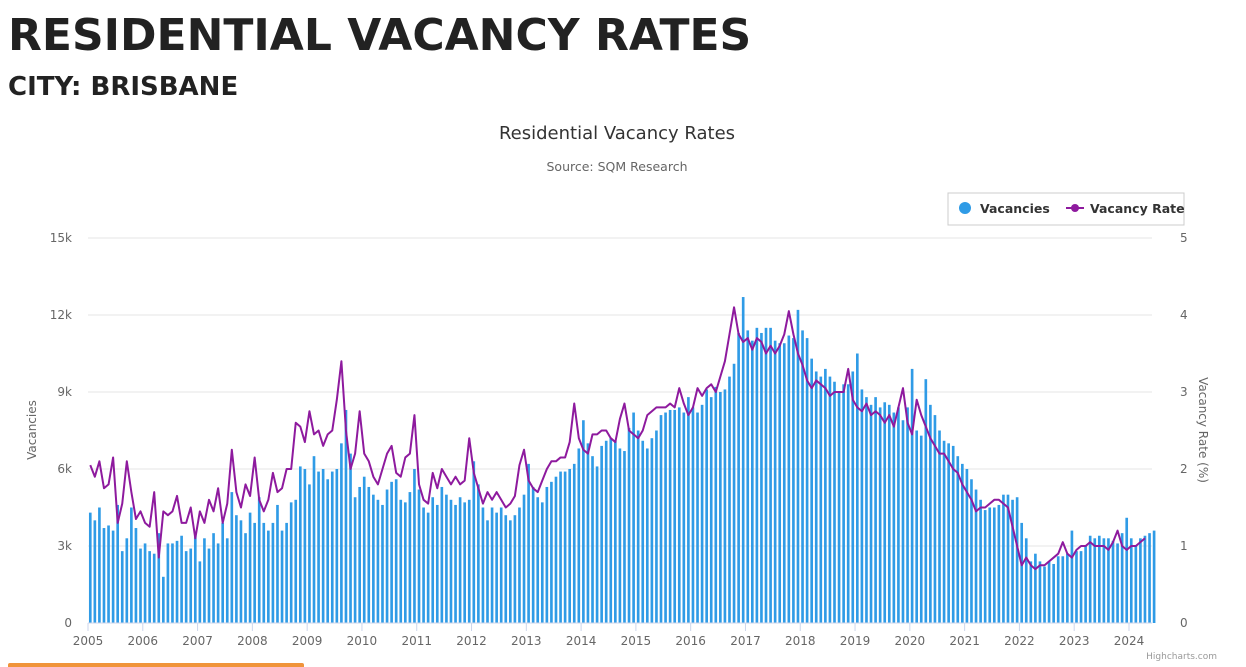 The width and height of the screenshot is (1246, 667). What do you see at coordinates (1125, 208) in the screenshot?
I see `legend-item-vacancy-rate: Vacancy Rate` at bounding box center [1125, 208].